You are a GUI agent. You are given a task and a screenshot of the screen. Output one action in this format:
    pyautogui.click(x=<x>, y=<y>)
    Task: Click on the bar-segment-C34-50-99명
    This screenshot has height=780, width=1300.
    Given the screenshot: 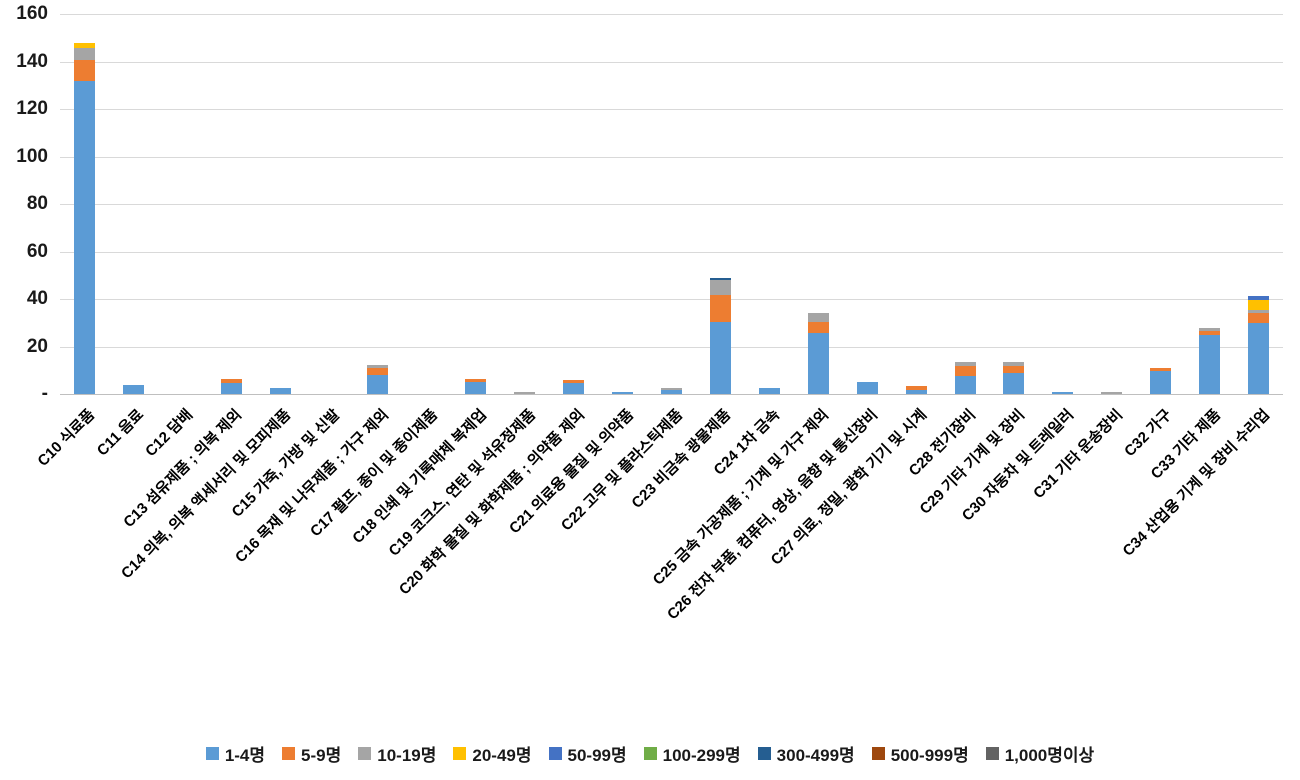 What is the action you would take?
    pyautogui.click(x=1259, y=297)
    